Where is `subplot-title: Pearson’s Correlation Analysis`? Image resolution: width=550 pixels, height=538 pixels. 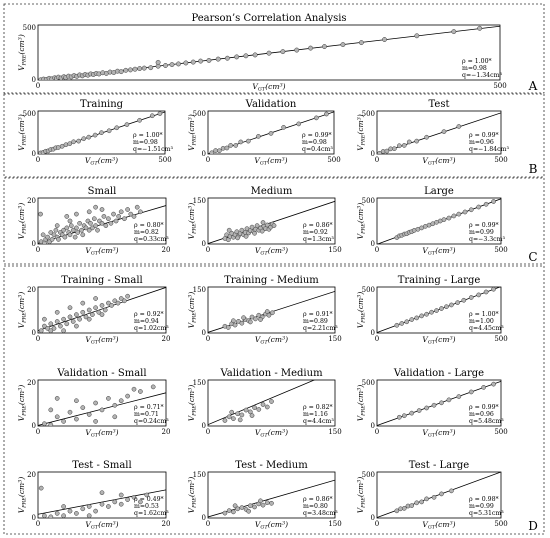
subplot-title: Pearson’s Correlation Analysis is located at coordinates (268, 18).